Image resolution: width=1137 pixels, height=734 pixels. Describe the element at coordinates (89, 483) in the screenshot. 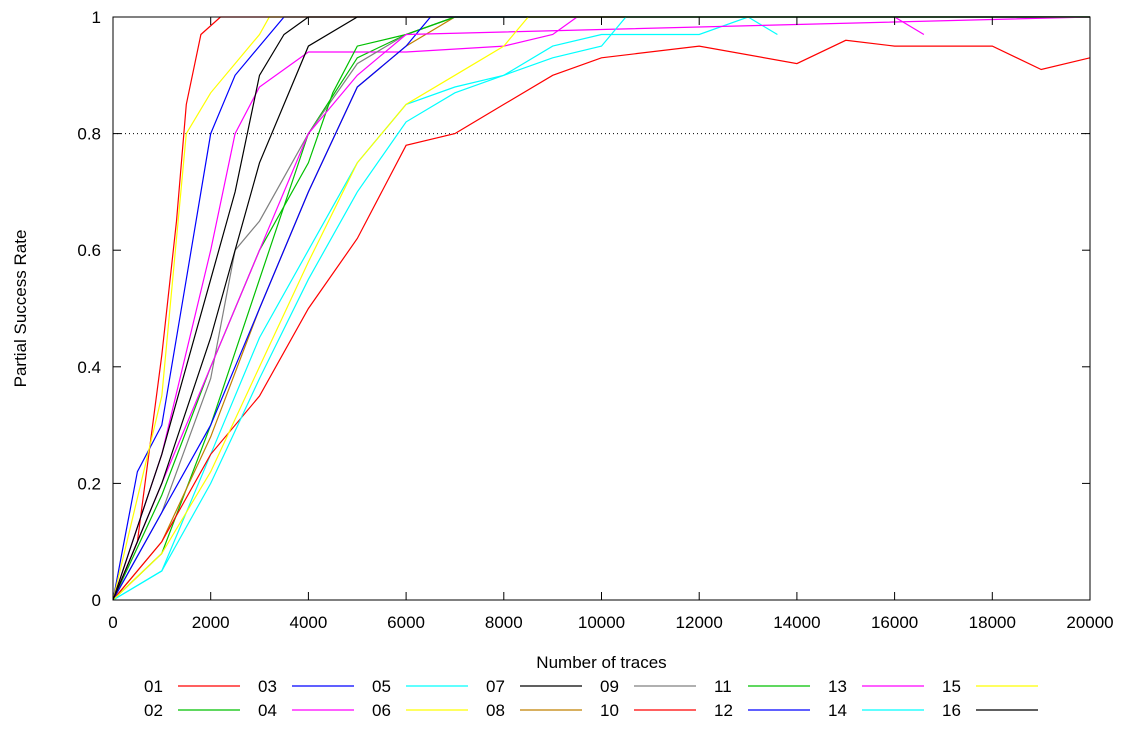

I see `y-tick-label: 0.2` at that location.